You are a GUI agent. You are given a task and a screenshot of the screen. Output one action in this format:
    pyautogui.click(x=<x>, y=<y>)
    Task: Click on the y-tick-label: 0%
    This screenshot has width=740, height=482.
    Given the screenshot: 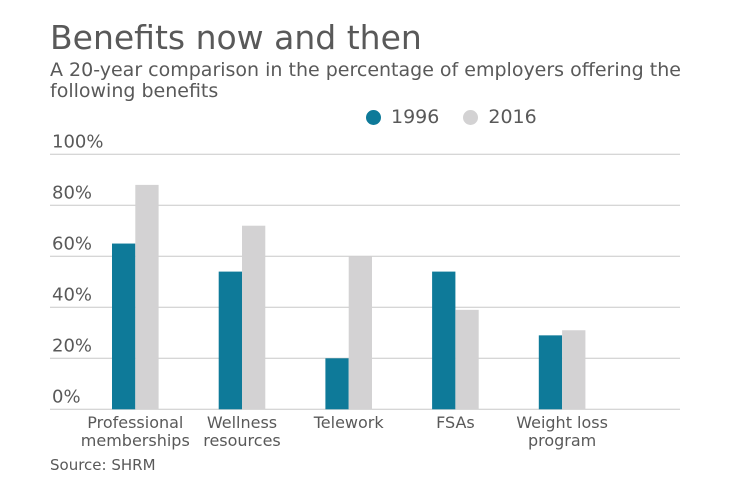 What is the action you would take?
    pyautogui.click(x=66, y=396)
    